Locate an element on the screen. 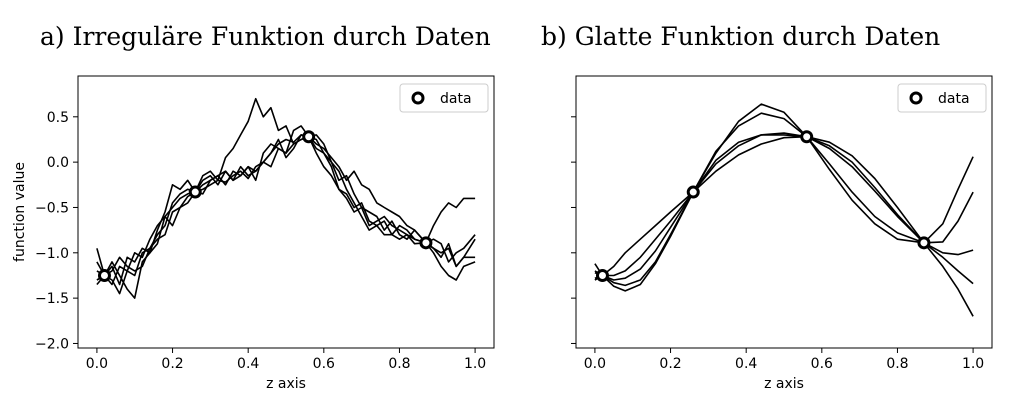  y-tick-label: −0.5 is located at coordinates (52, 208).